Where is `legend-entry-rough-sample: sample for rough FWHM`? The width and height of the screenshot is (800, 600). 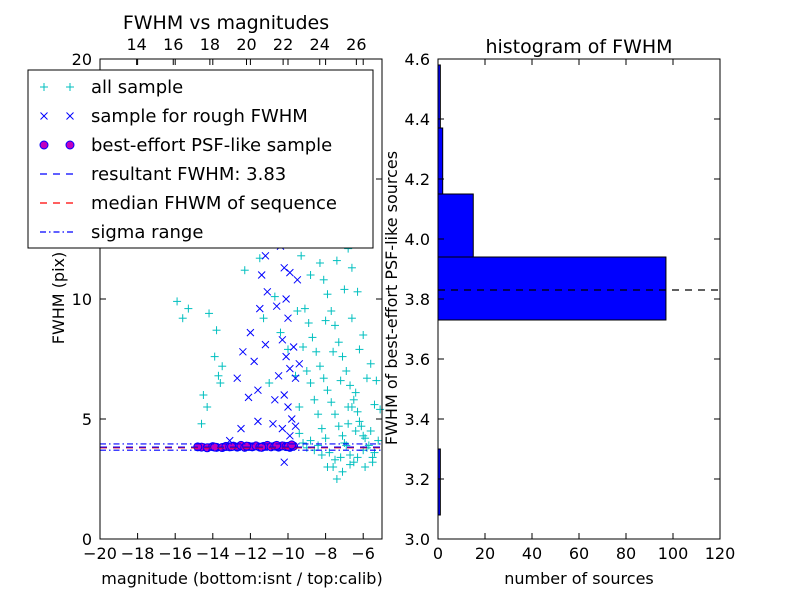 legend-entry-rough-sample: sample for rough FWHM is located at coordinates (174, 116).